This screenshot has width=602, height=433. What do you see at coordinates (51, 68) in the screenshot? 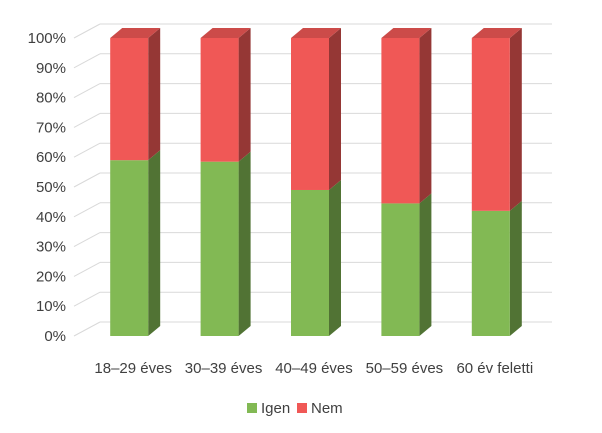
I see `y-tick-label: 90%` at bounding box center [51, 68].